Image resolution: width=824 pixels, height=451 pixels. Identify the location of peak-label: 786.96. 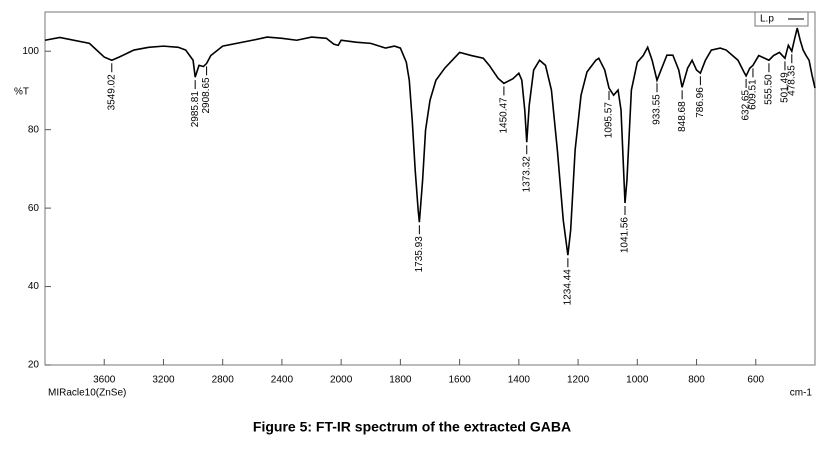
(700, 102).